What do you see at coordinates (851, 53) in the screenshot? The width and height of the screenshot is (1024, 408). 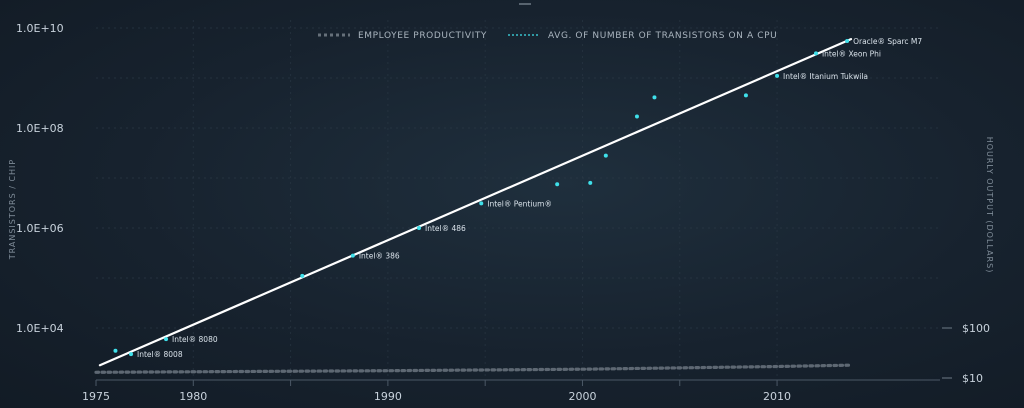 I see `point-label: Intel® Xeon Phi` at bounding box center [851, 53].